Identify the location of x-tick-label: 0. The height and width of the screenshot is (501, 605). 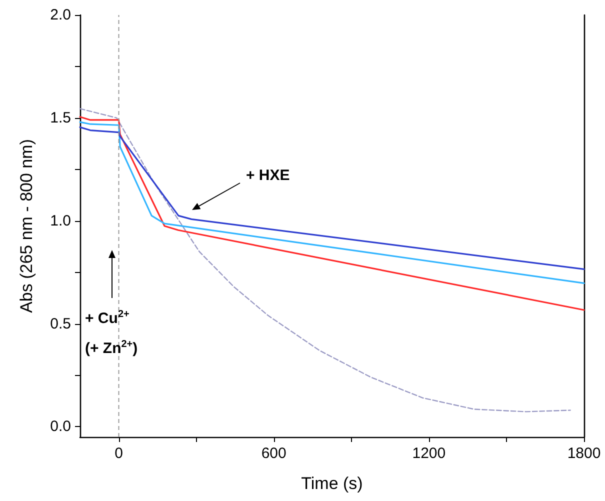
(118, 453).